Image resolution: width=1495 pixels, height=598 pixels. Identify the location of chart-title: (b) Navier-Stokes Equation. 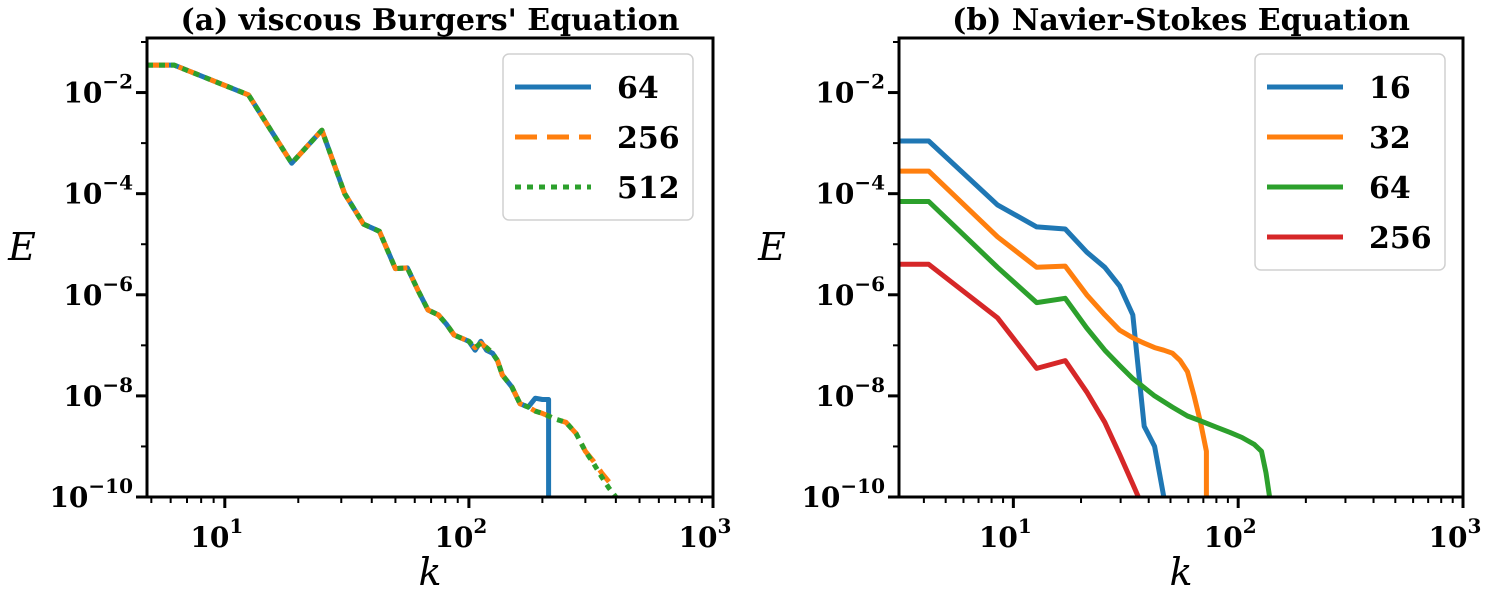
(1181, 20).